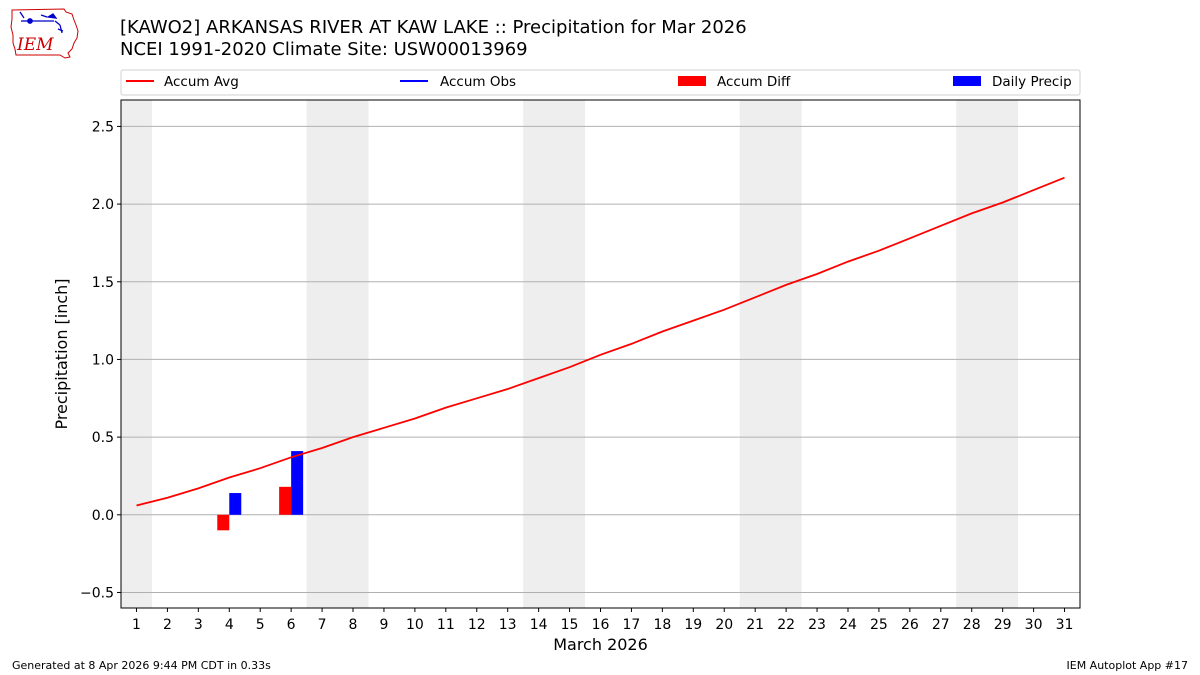 The height and width of the screenshot is (675, 1200). I want to click on x-tick-label: 11, so click(446, 625).